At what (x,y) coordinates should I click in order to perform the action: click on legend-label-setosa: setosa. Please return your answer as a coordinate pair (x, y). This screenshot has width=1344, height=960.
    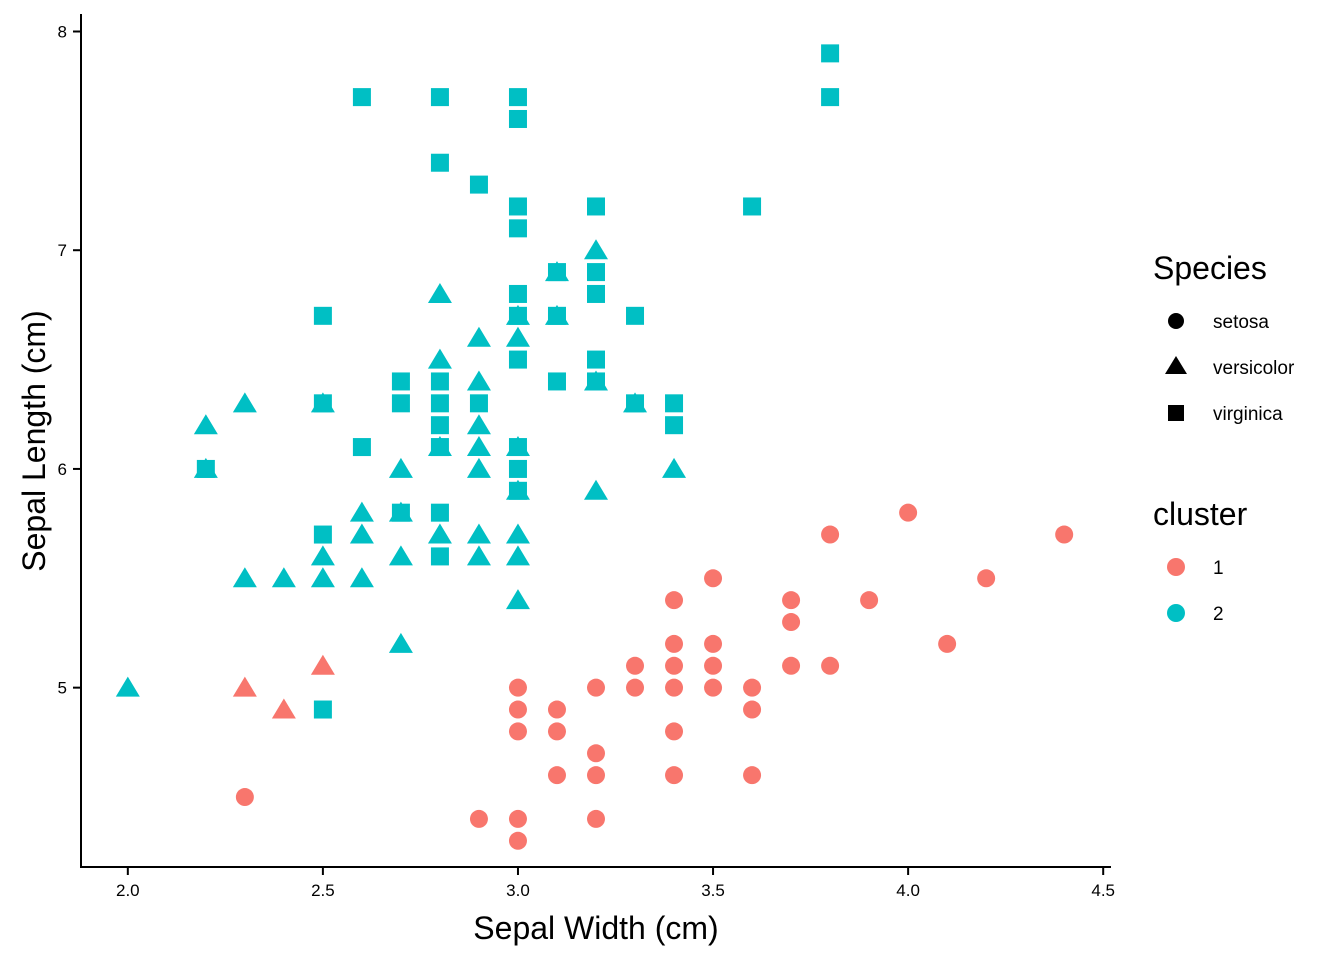
    Looking at the image, I should click on (1241, 322).